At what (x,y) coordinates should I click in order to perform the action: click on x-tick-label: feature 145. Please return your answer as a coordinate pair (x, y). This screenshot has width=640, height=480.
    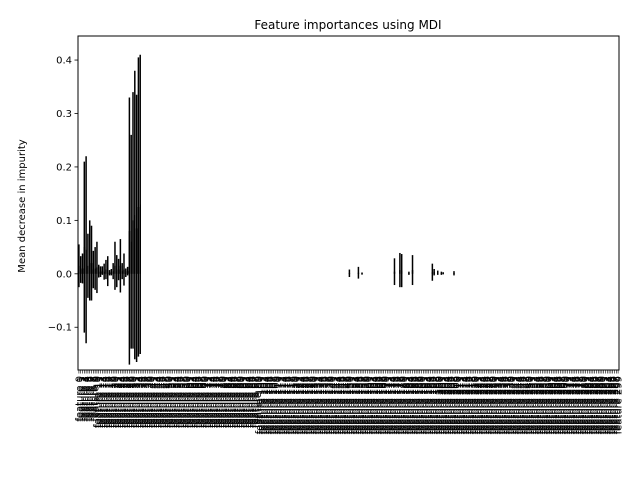
    Looking at the image, I should click on (341, 405).